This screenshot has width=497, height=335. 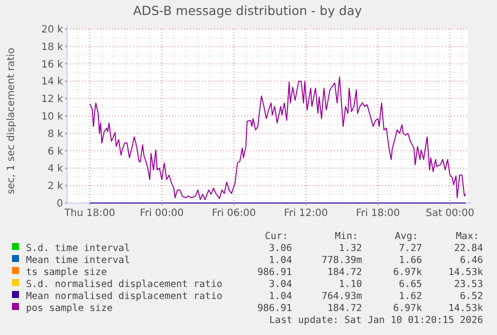 I want to click on y-tick-label: 6 k, so click(x=56, y=152).